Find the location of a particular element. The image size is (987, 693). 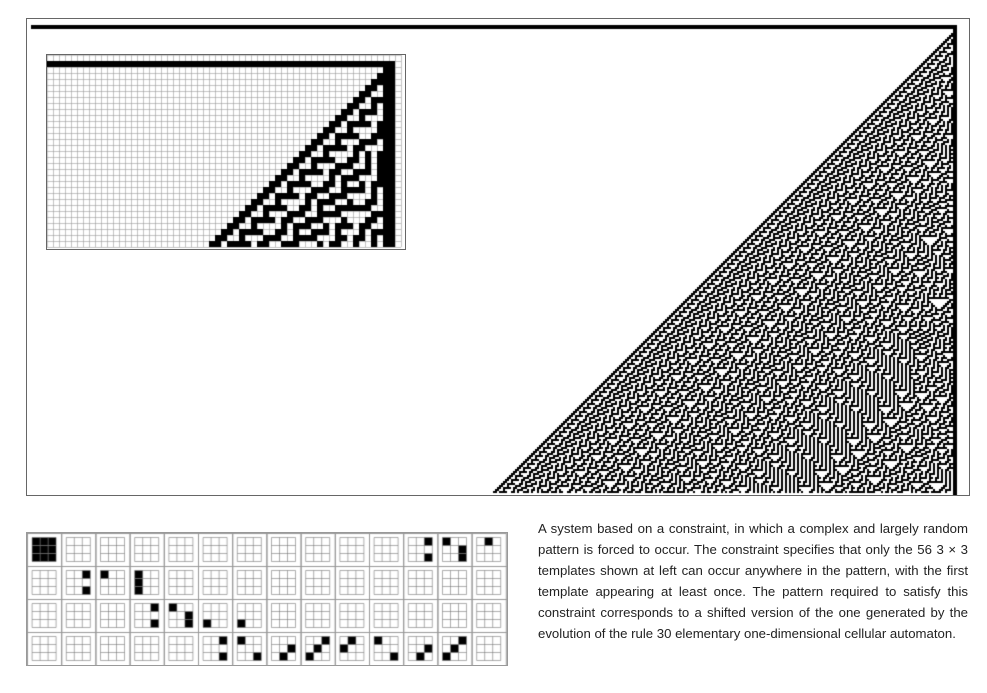

template-grid is located at coordinates (267, 599).